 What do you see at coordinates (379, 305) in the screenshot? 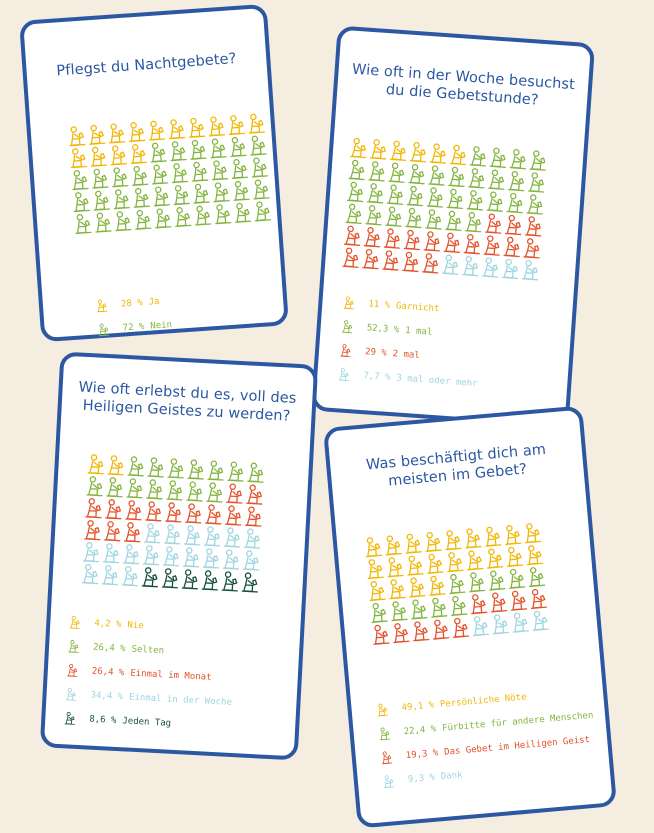
I see `legend-value: 11 %` at bounding box center [379, 305].